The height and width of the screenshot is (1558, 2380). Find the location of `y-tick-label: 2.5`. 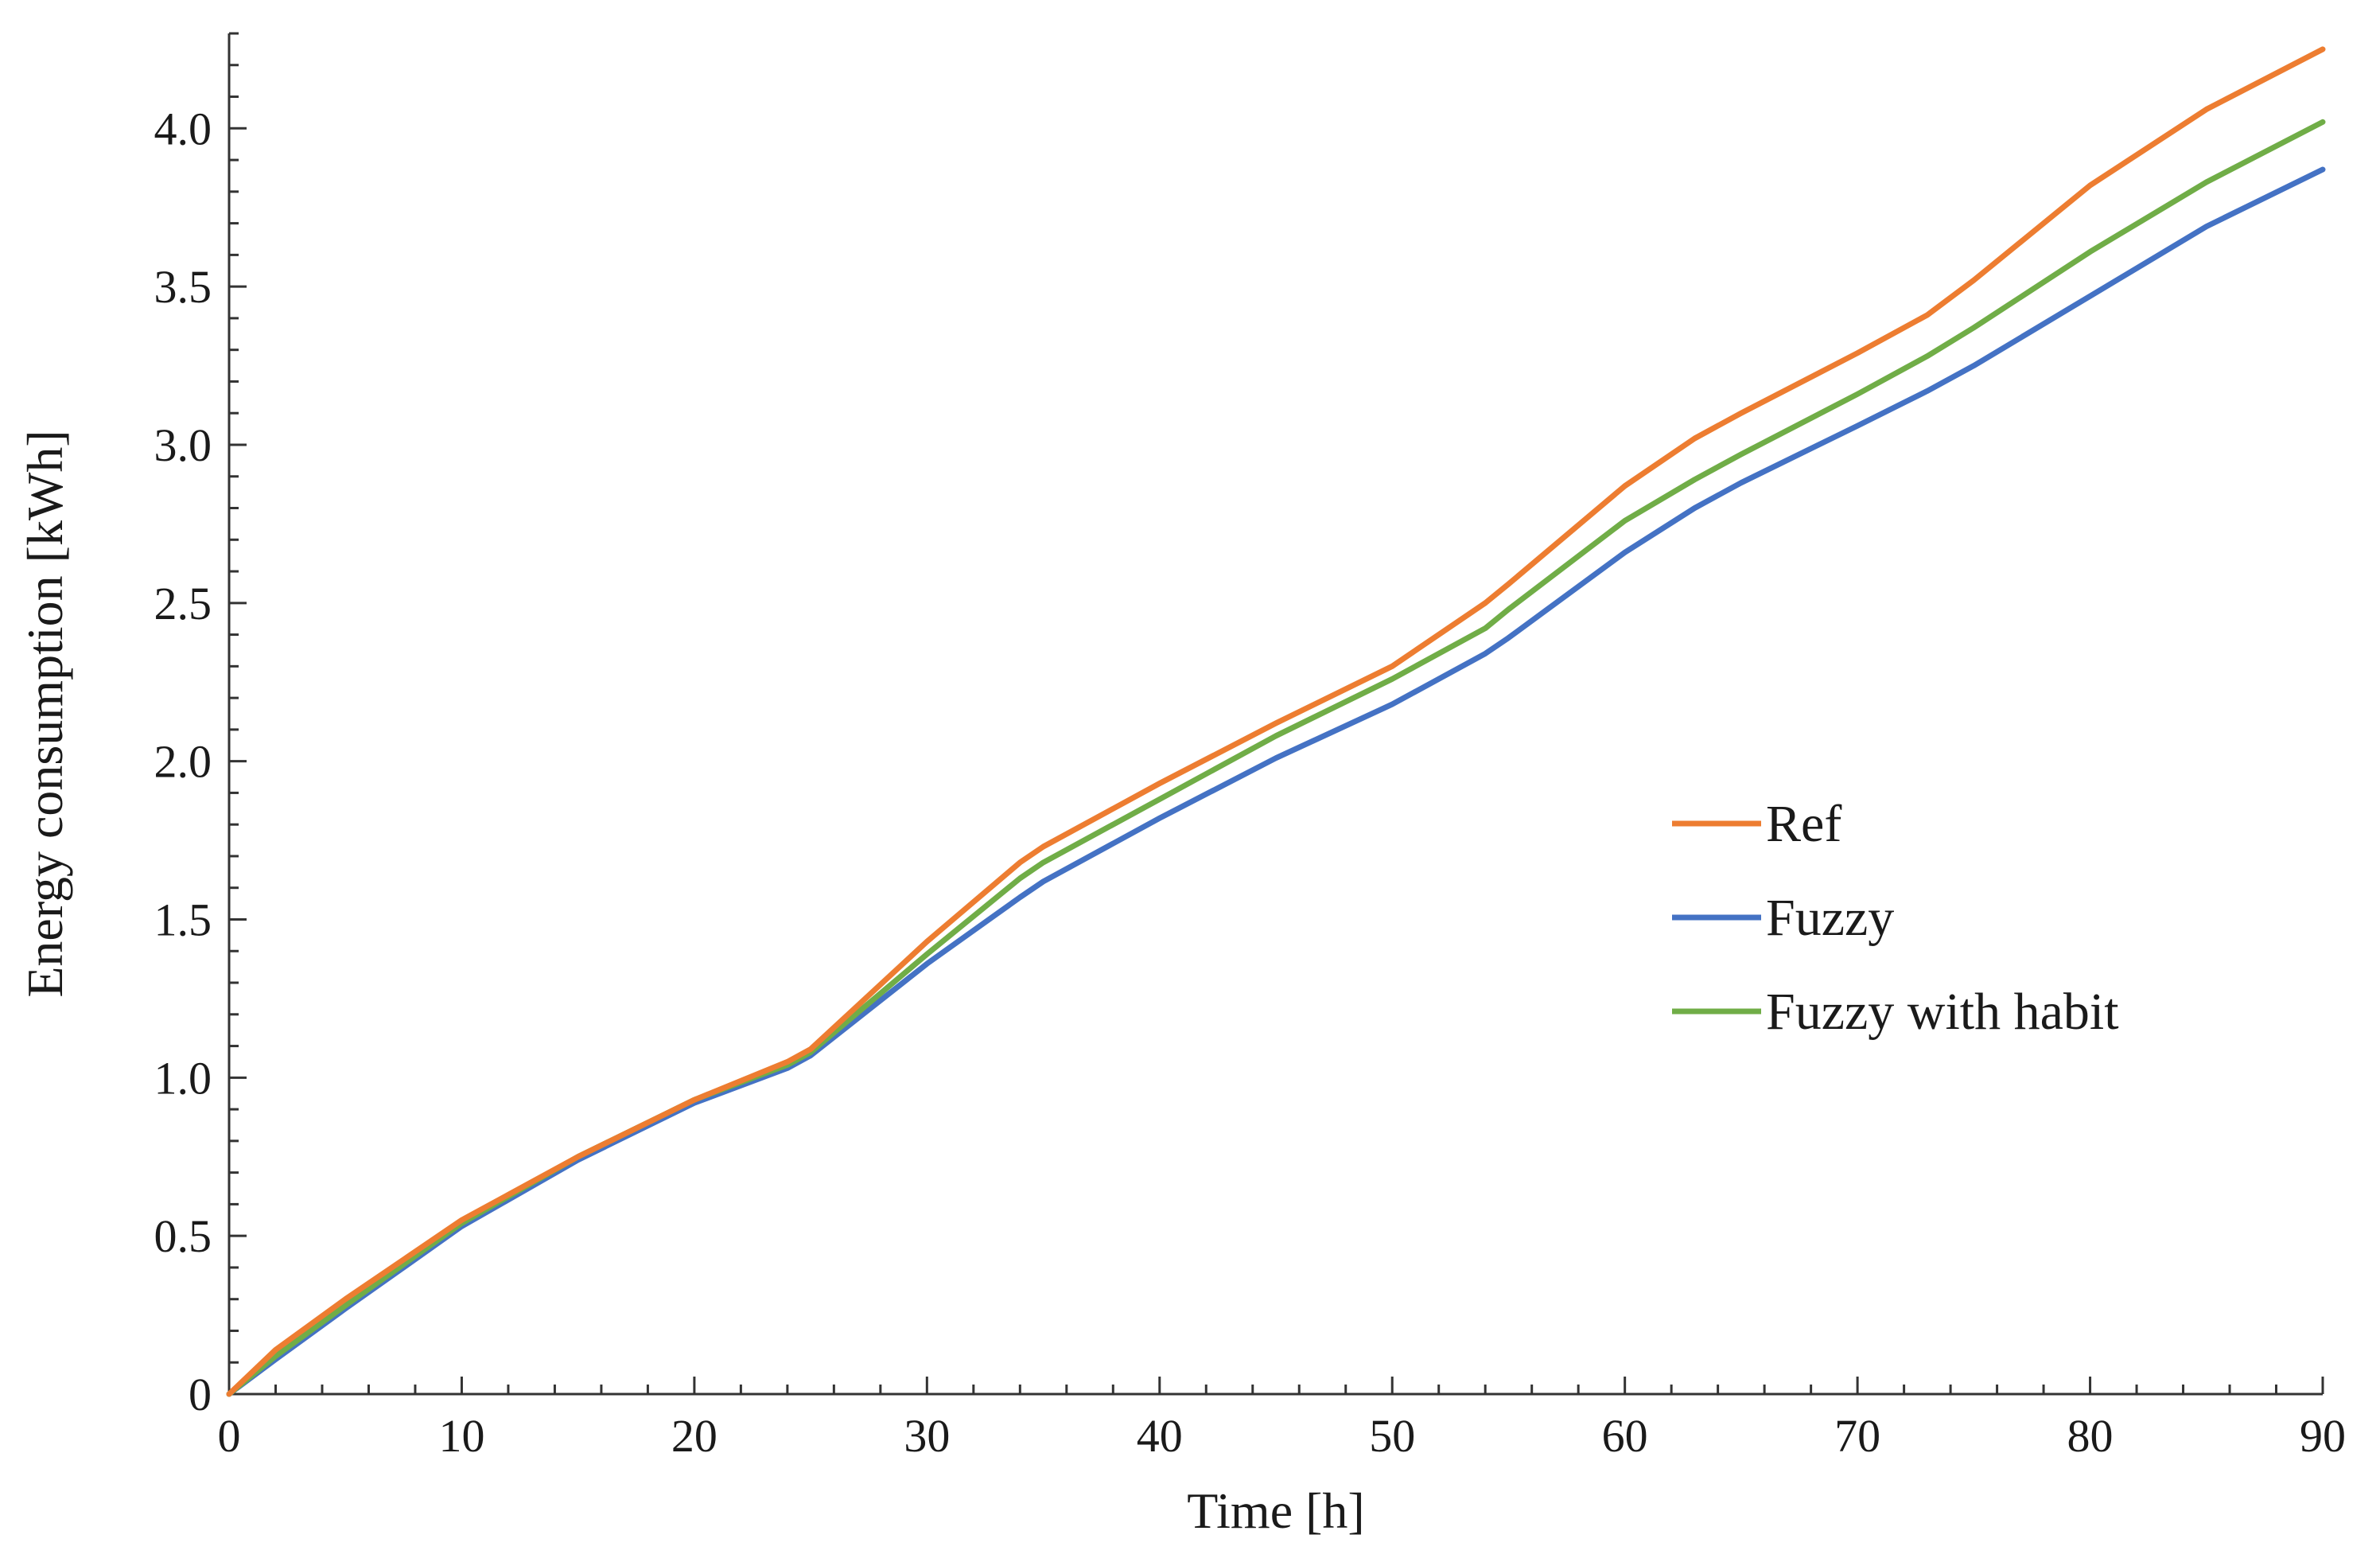

y-tick-label: 2.5 is located at coordinates (183, 603).